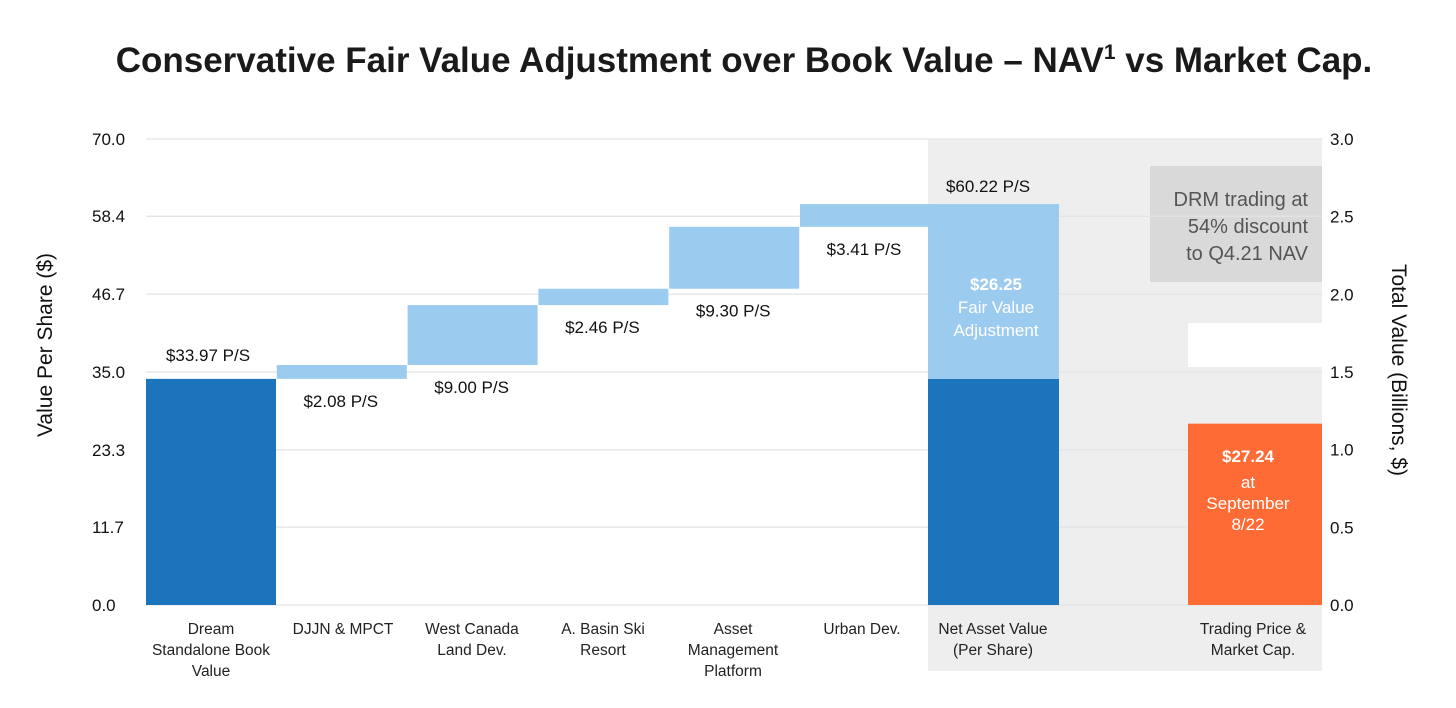 This screenshot has height=708, width=1456. What do you see at coordinates (208, 355) in the screenshot?
I see `bar-value-label: $33.97 P/S` at bounding box center [208, 355].